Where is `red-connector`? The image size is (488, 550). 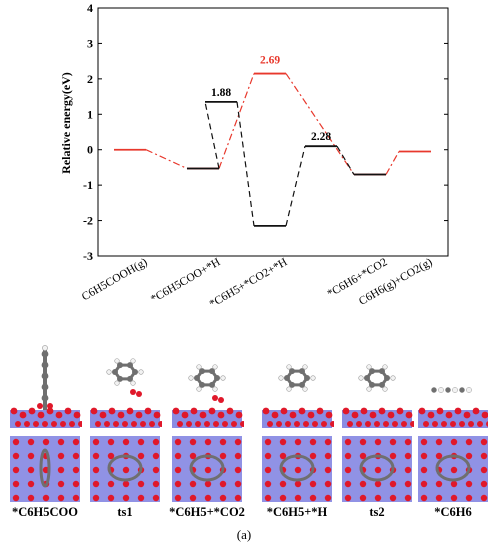
red-connector is located at coordinates (320, 124).